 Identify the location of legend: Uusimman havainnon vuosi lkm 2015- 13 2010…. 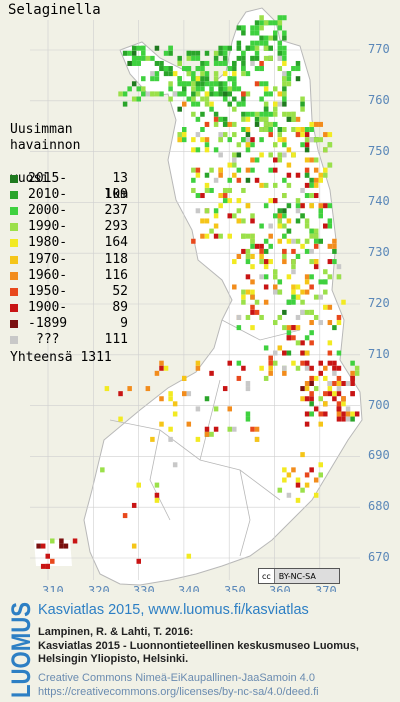
(69, 244).